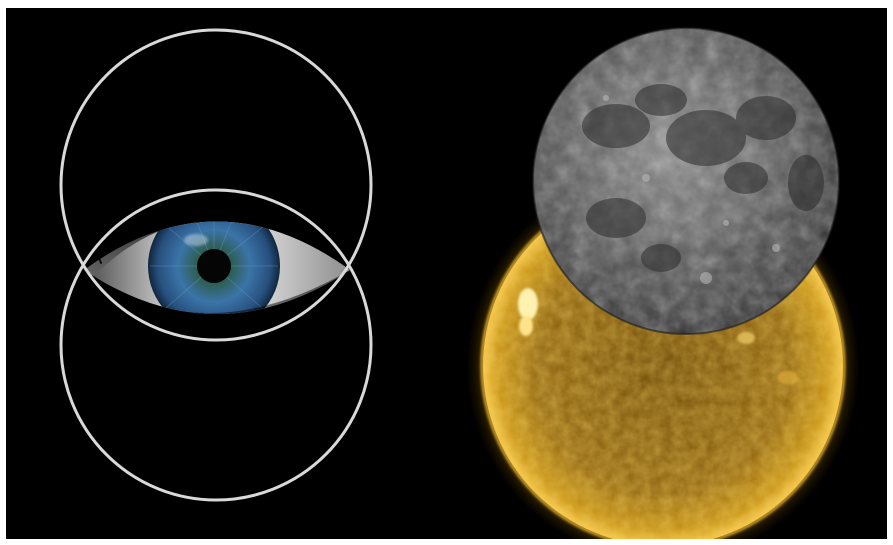  I want to click on moon-maria, so click(703, 178).